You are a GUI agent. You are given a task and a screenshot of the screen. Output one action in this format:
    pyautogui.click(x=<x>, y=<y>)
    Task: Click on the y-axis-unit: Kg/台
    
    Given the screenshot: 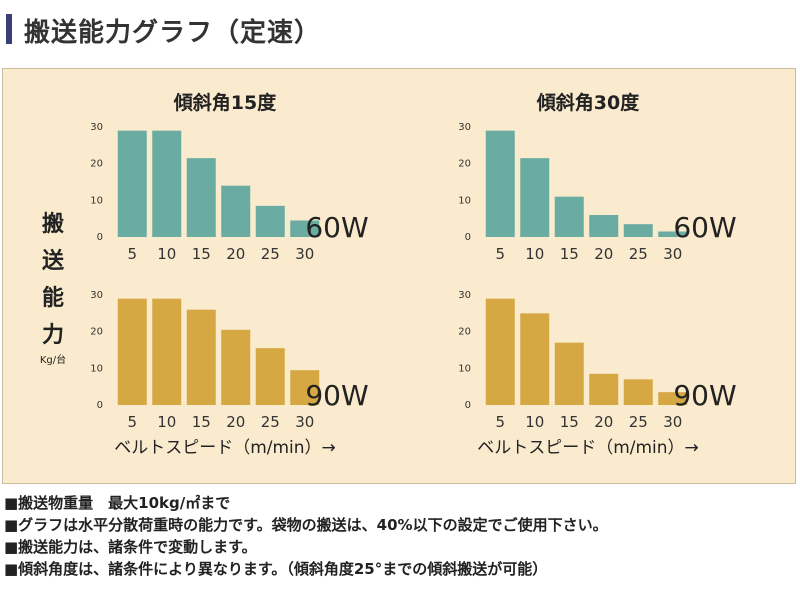 What is the action you would take?
    pyautogui.click(x=53, y=359)
    